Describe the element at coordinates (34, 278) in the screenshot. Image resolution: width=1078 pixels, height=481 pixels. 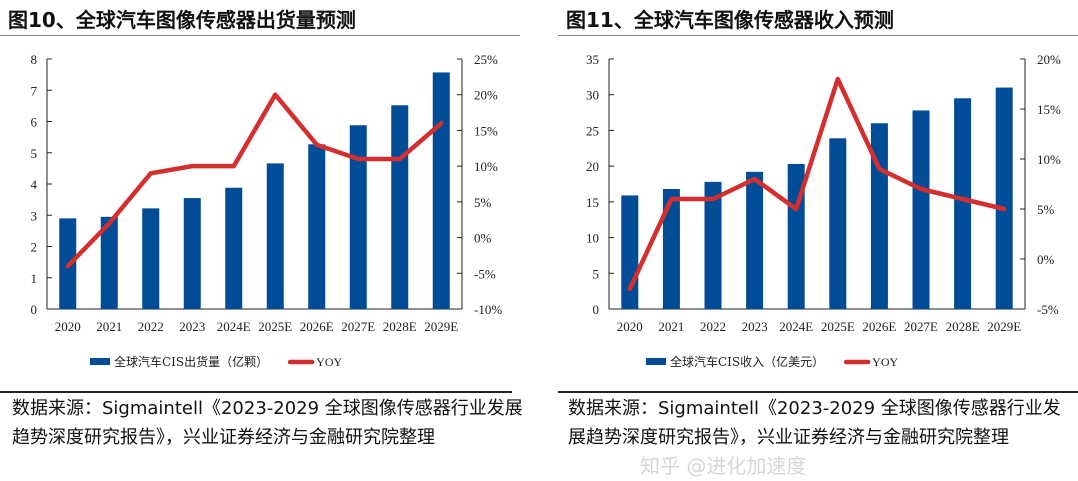
I see `left-tick-label: 1` at that location.